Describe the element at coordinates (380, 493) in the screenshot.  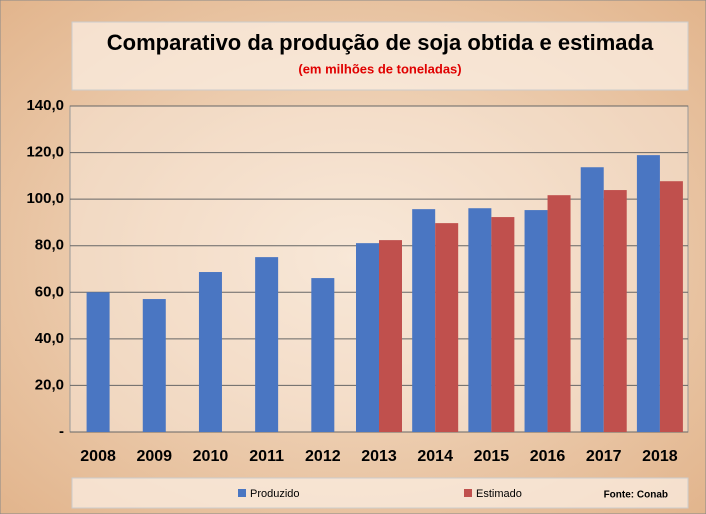
I see `legend-box` at that location.